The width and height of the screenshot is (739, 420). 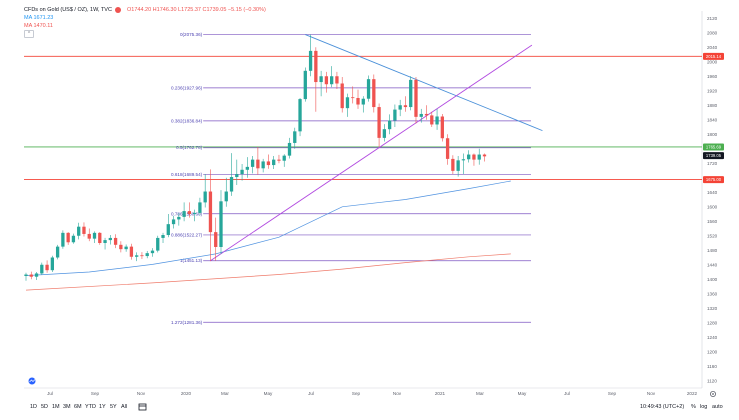 What do you see at coordinates (712, 32) in the screenshot?
I see `y-tick-label: 2080` at bounding box center [712, 32].